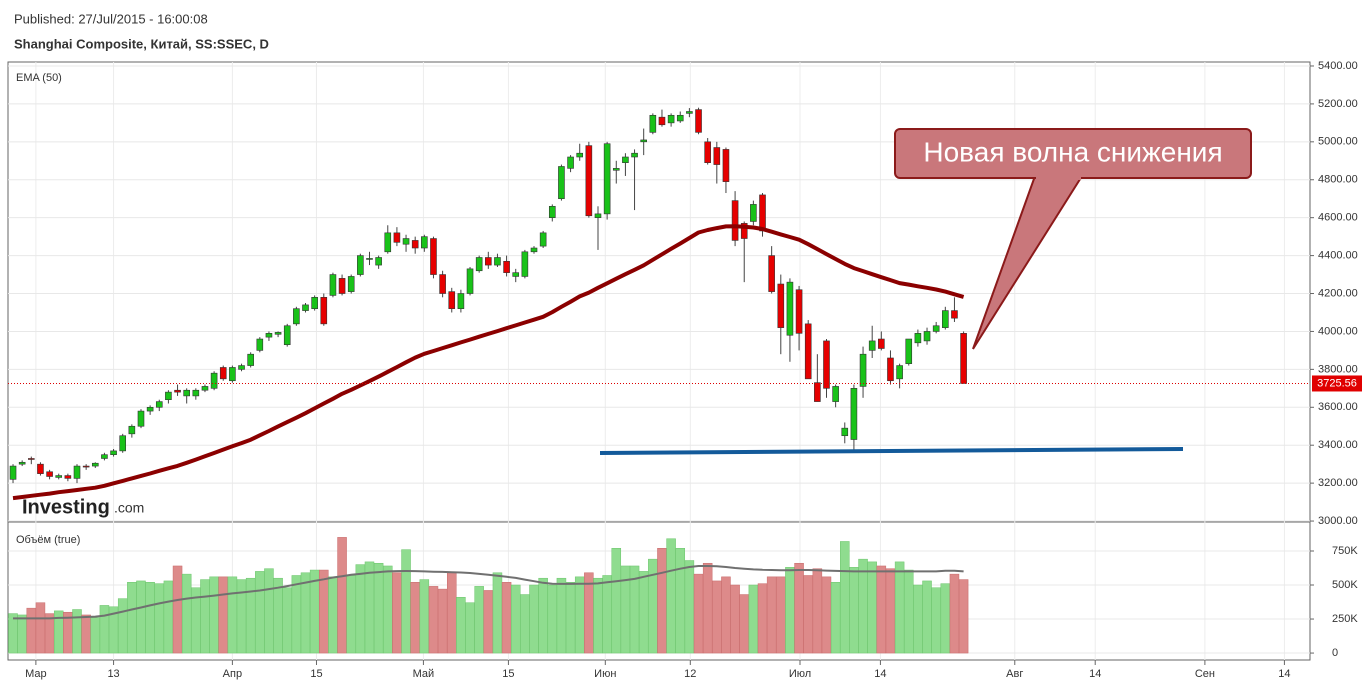  Describe the element at coordinates (1345, 585) in the screenshot. I see `y-tick-label: 500K` at that location.